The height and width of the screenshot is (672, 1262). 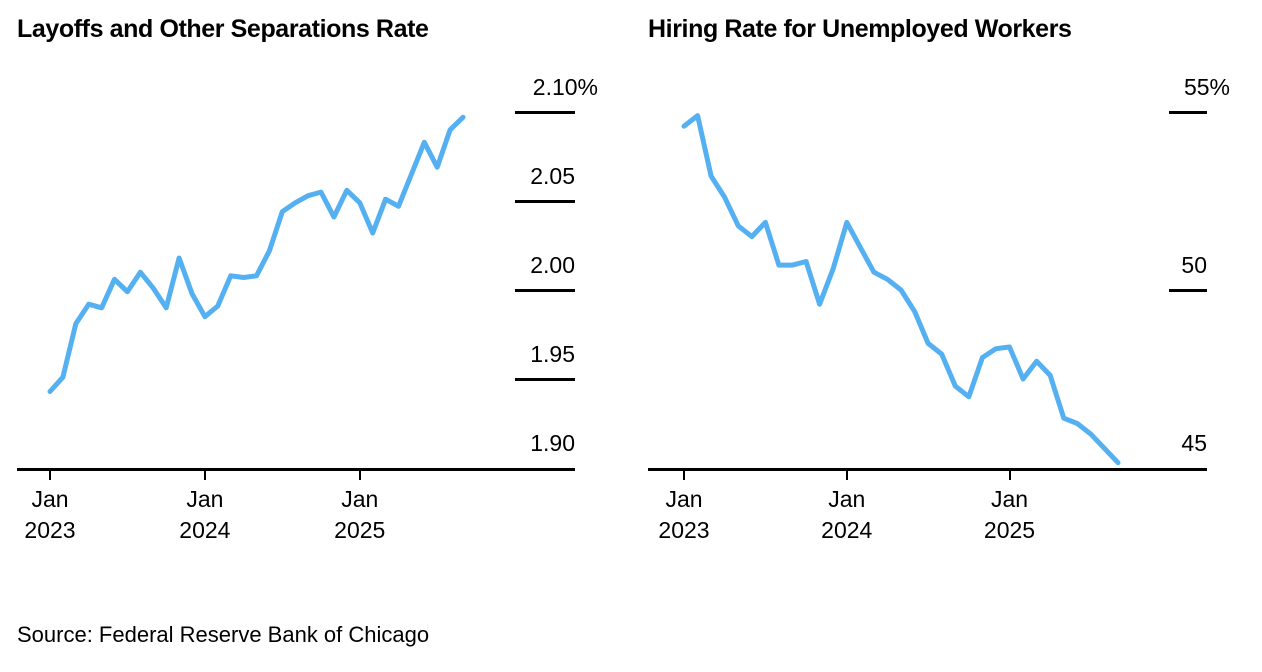 I want to click on layoffs-x-axis-label-2023: Jan 2023, so click(x=60, y=515).